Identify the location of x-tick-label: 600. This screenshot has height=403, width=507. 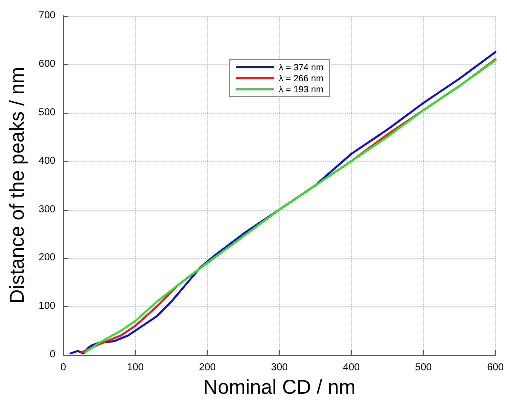
(495, 368).